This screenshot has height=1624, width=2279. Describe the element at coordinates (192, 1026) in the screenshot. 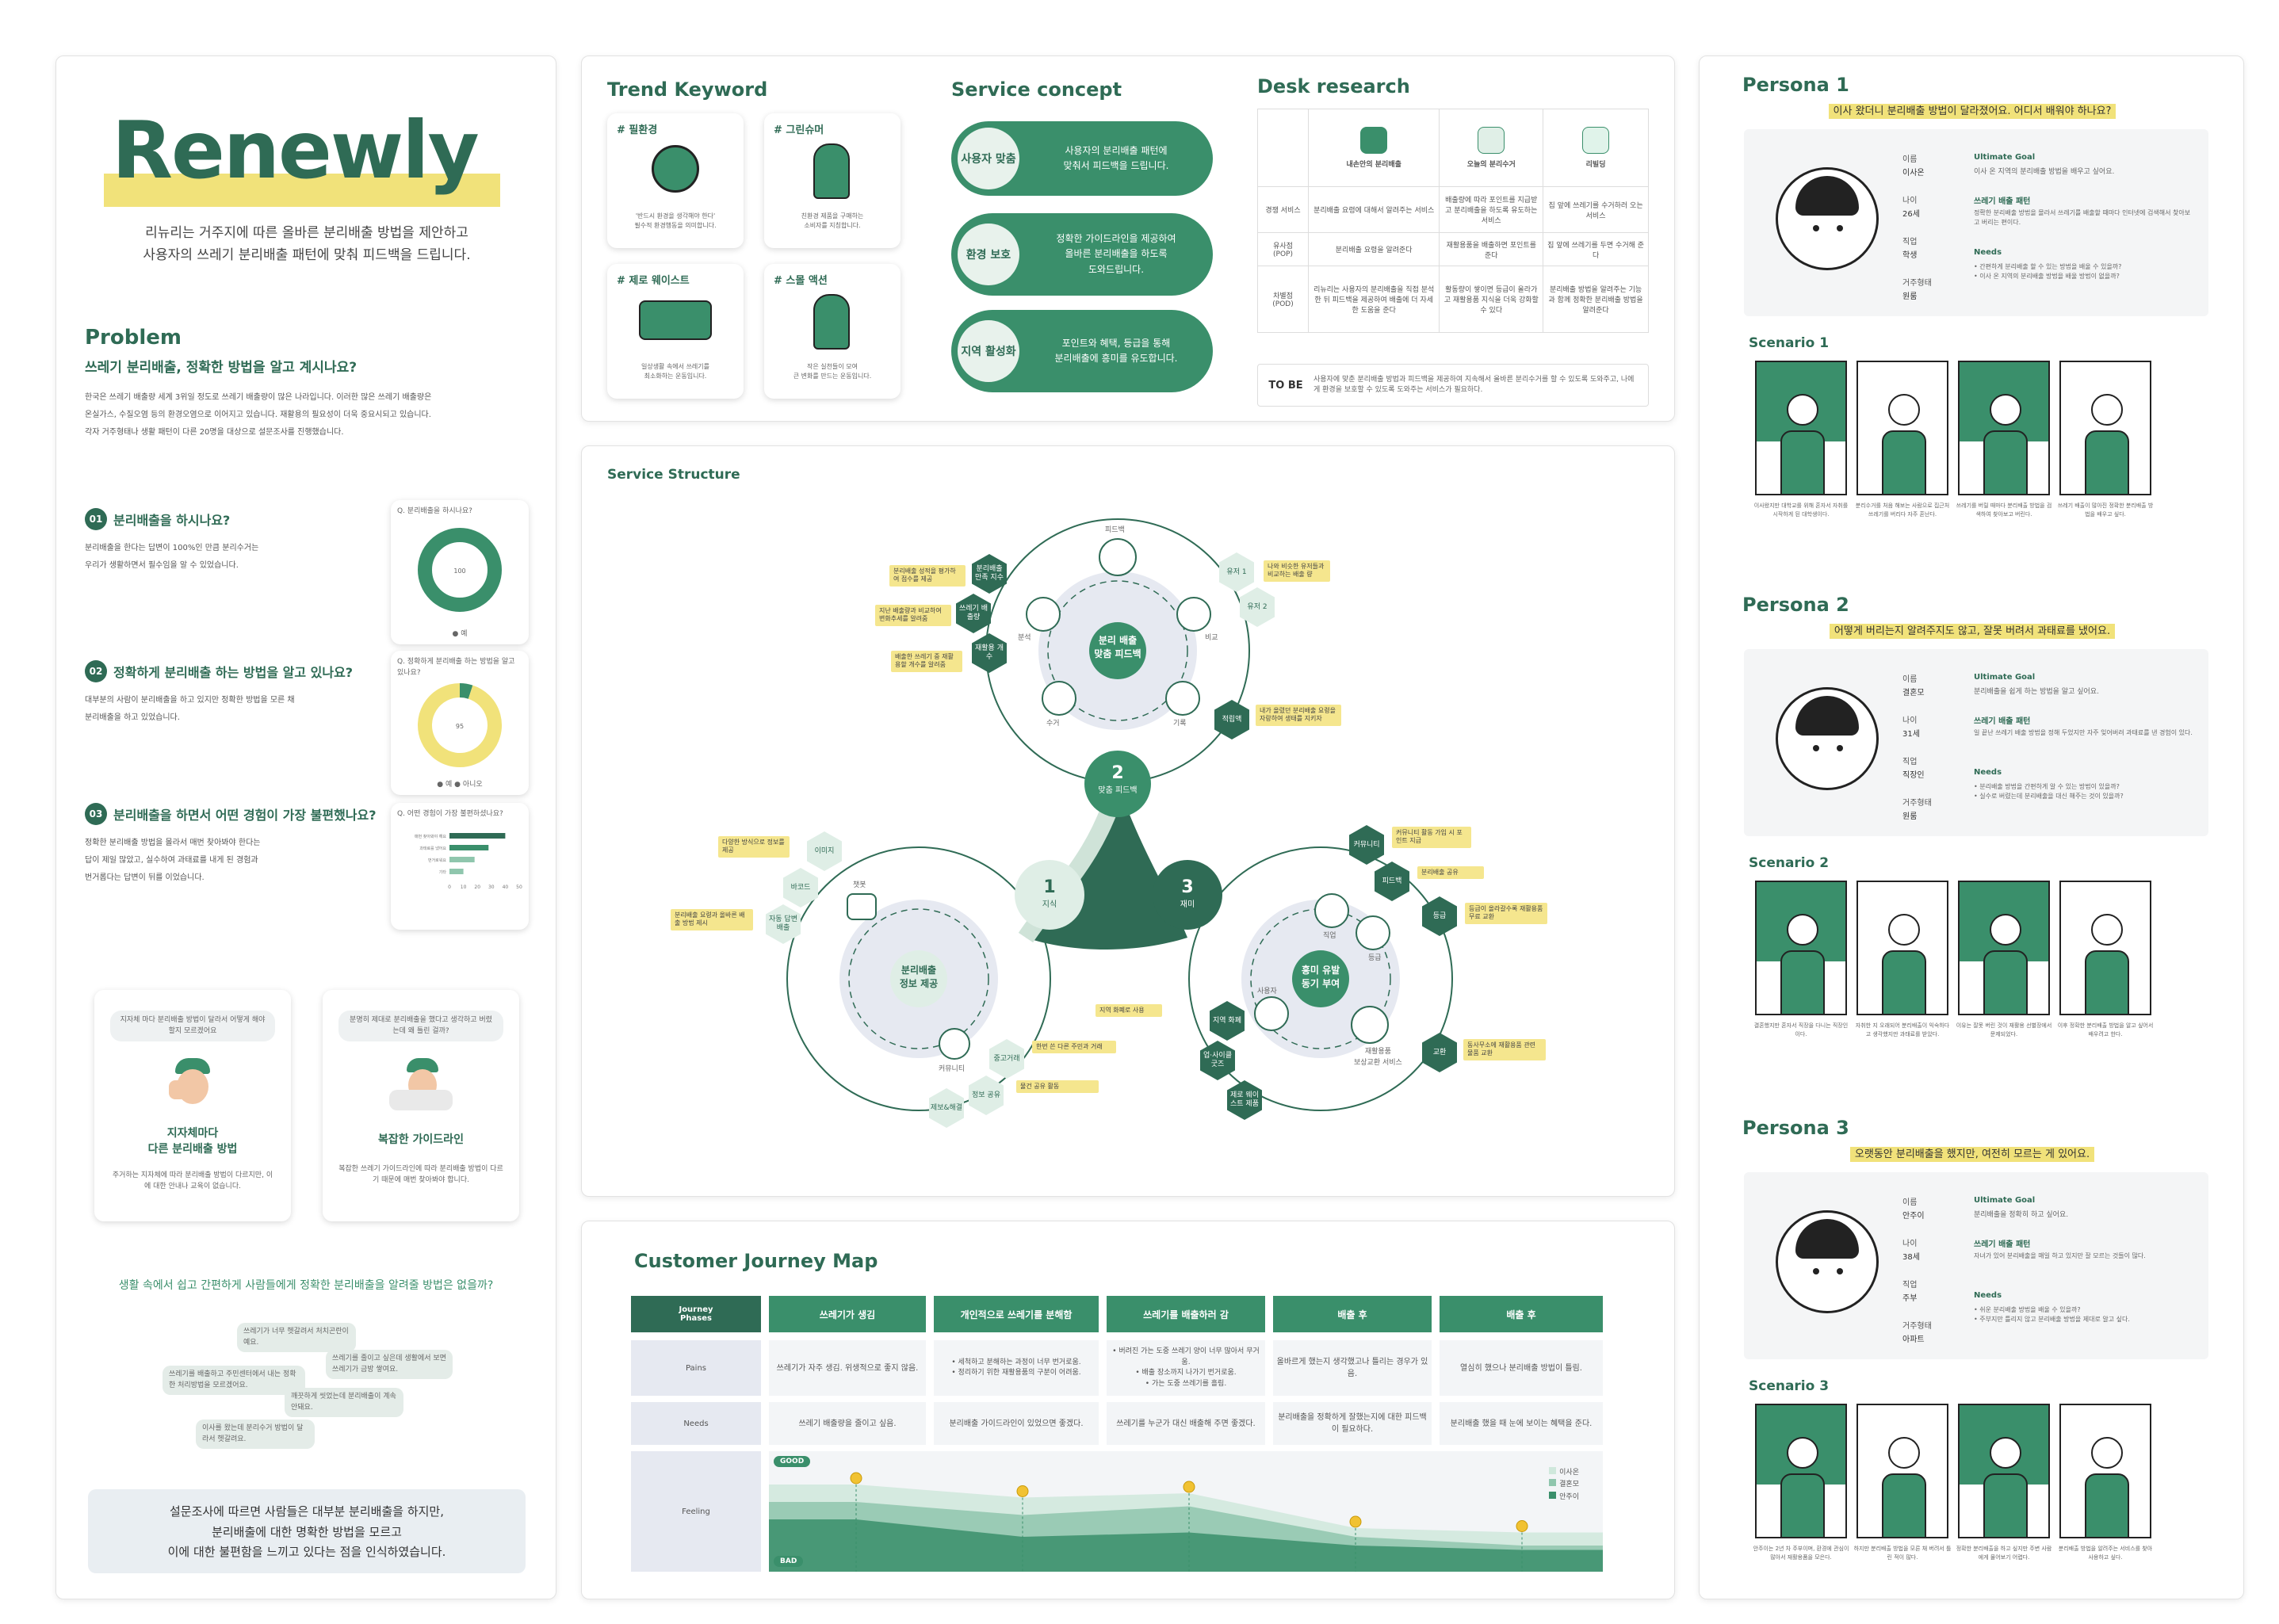

I see `speech-bubble: 지자체 마다 분리배출 방법이 달라서 어떻게 해야 할지 모르겠어요` at that location.